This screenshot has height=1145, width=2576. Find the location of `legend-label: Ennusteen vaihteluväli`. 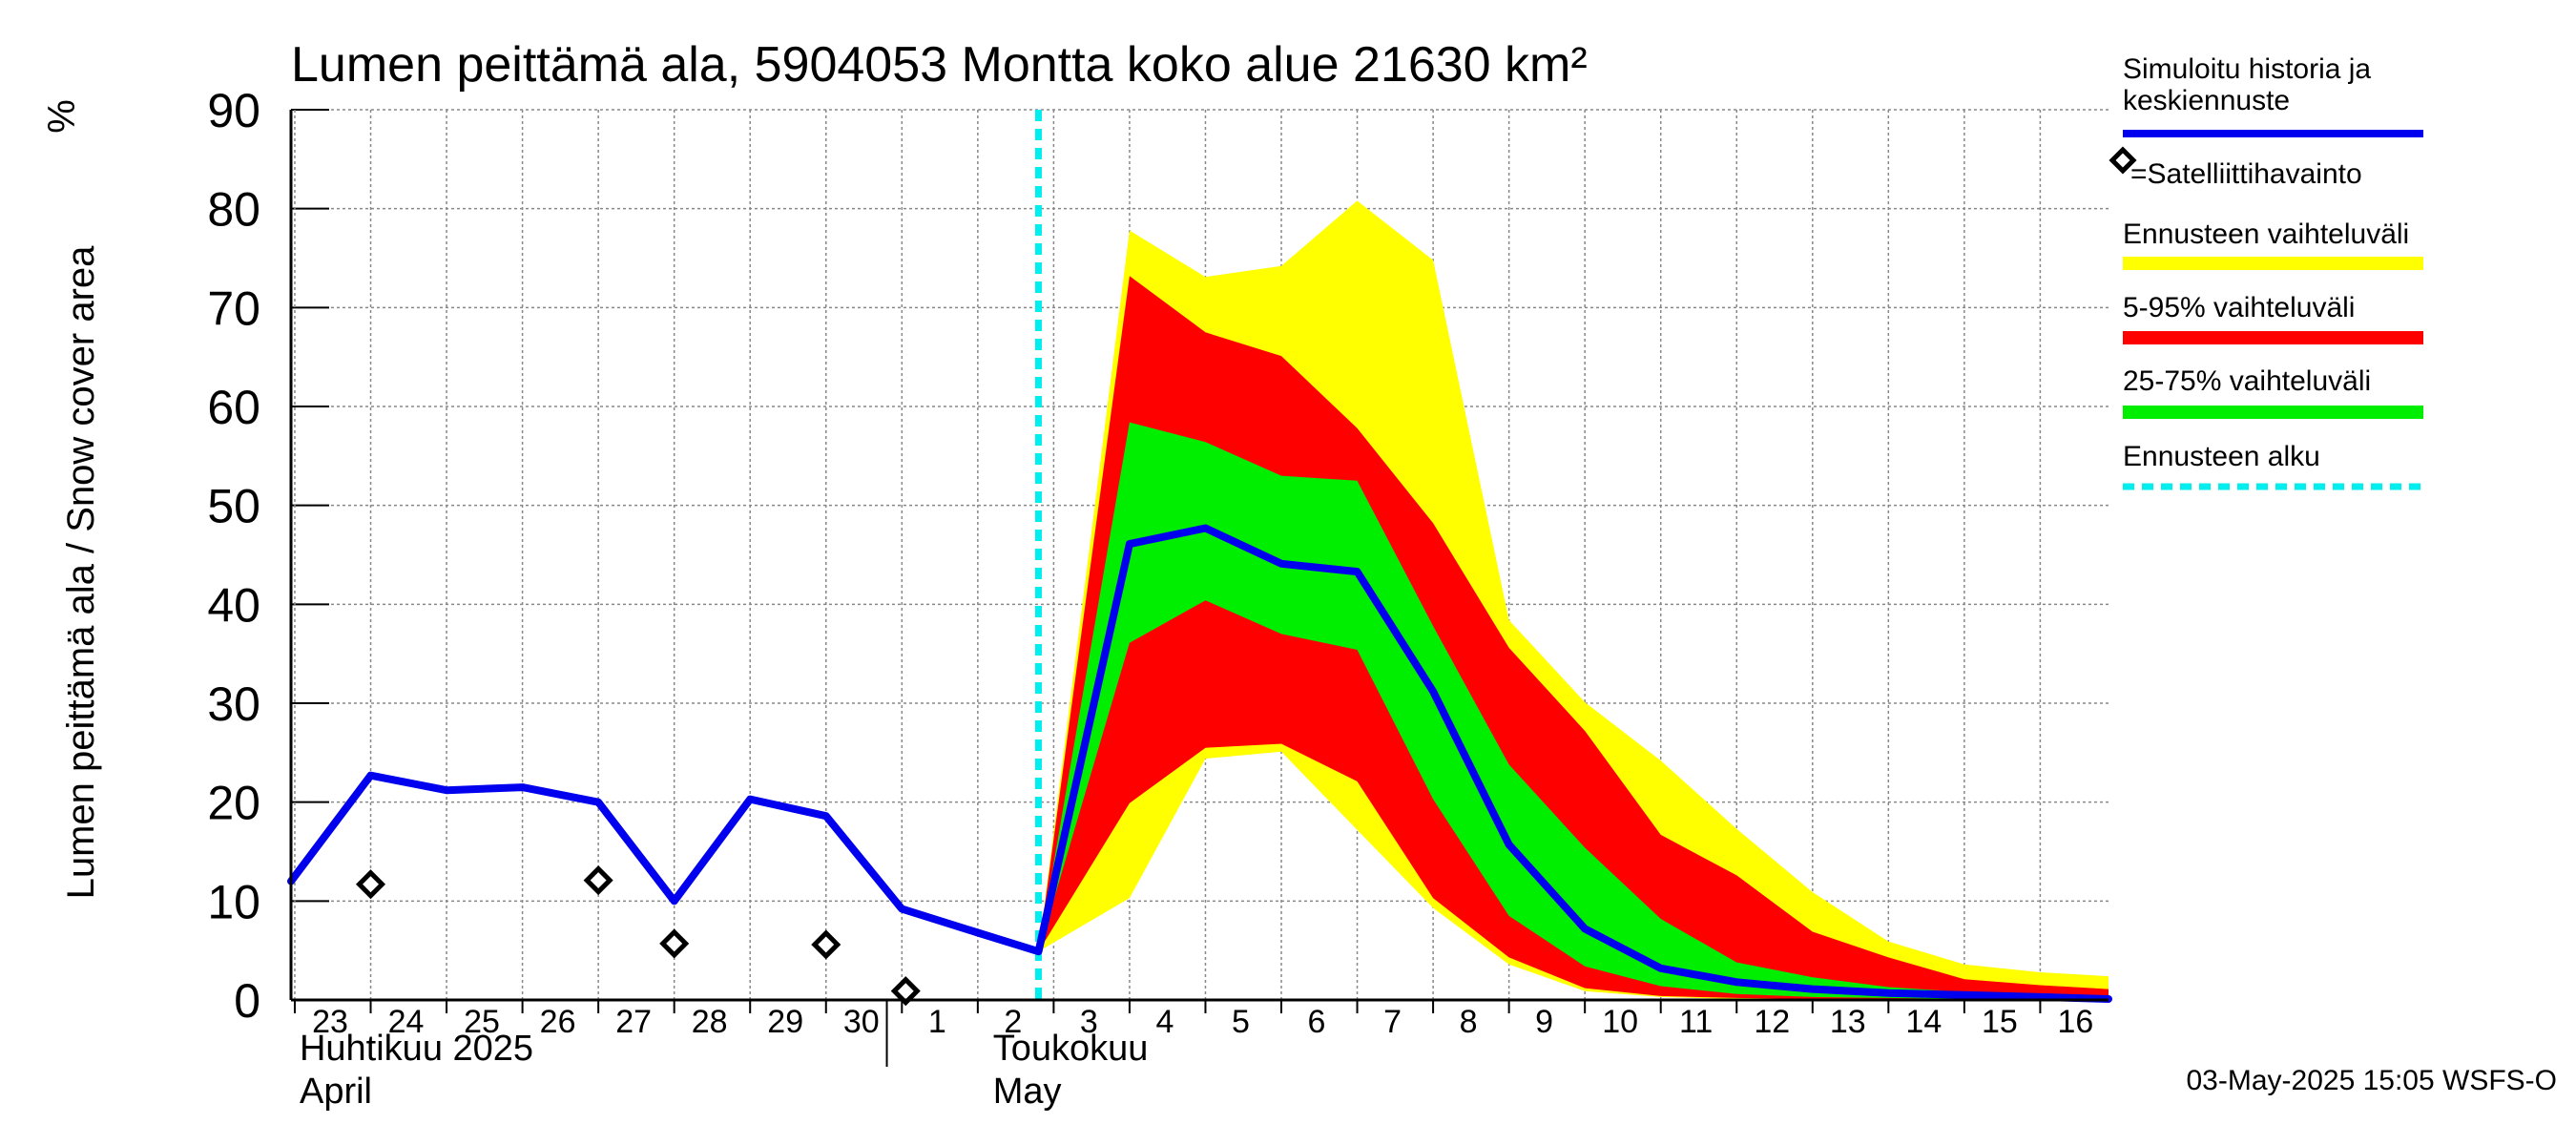

legend-label: Ennusteen vaihteluväli is located at coordinates (2266, 234).